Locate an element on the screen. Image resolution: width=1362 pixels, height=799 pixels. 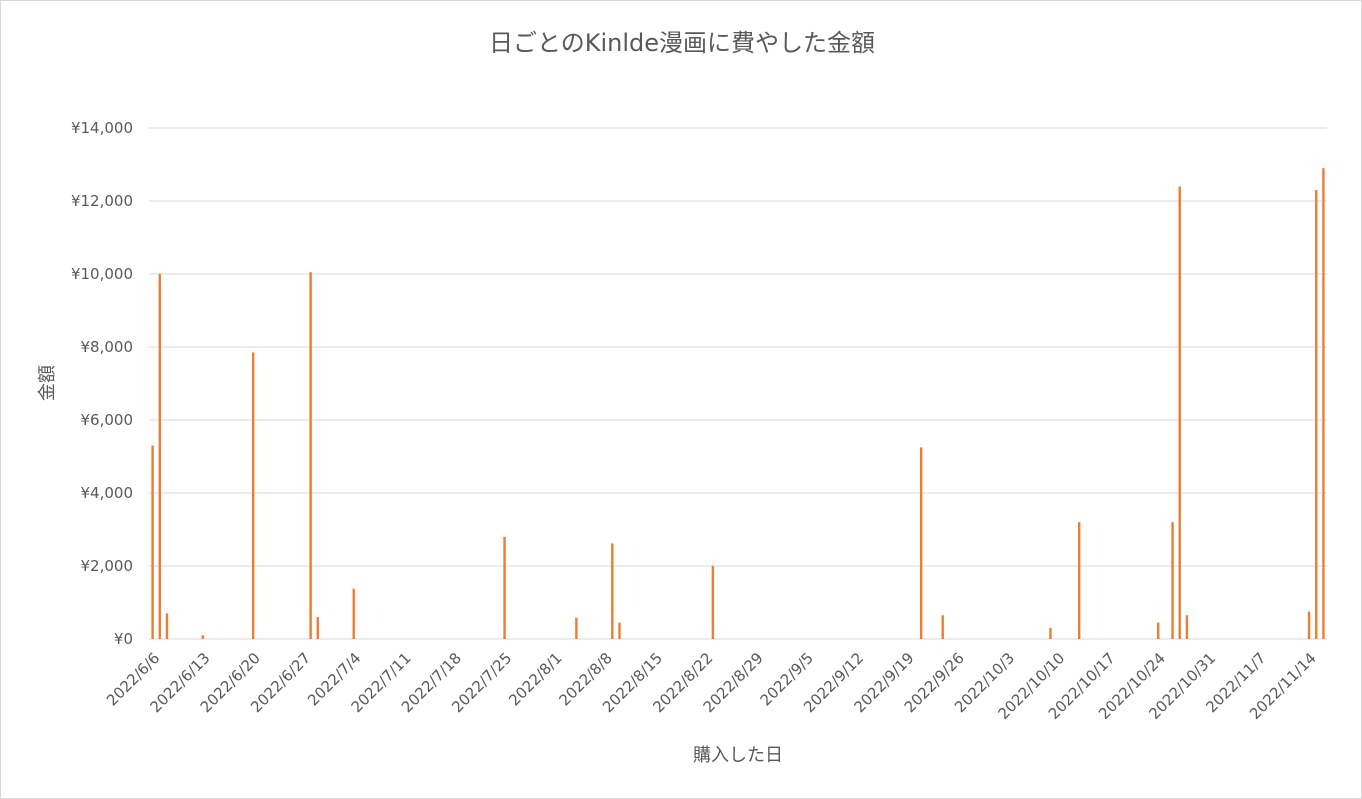
y-tick-label: ¥8,000 is located at coordinates (107, 347).